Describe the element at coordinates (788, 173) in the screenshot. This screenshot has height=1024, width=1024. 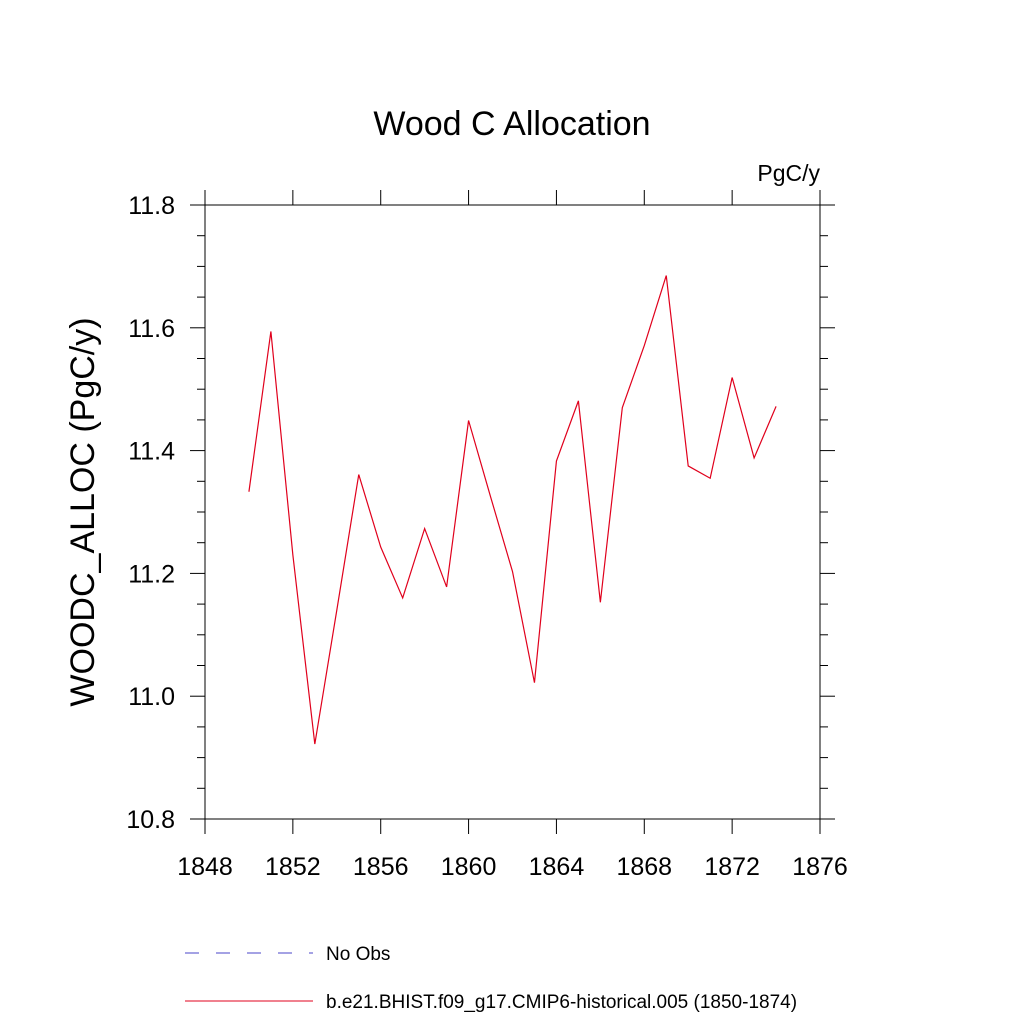
I see `units-label: PgC/y` at that location.